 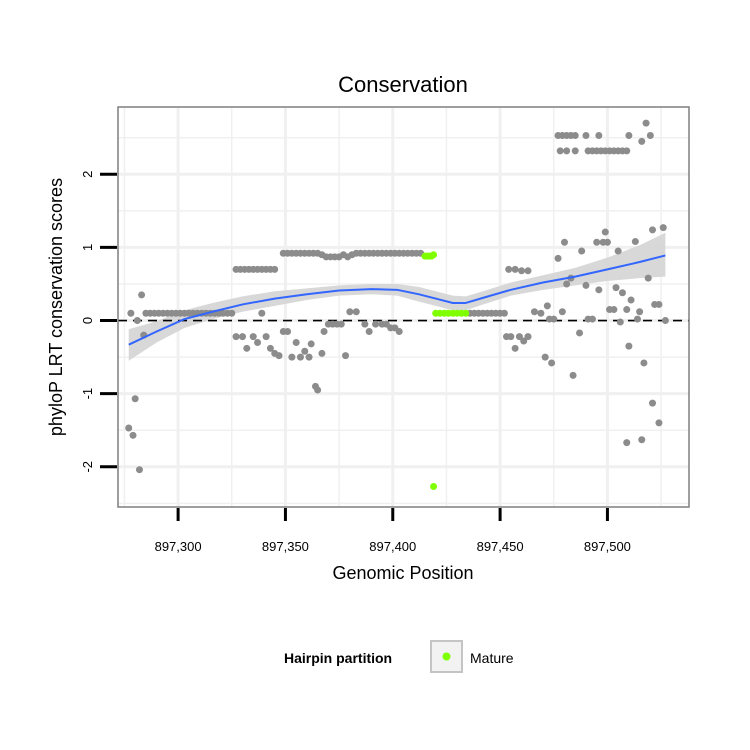 I want to click on legend: Hairpin partition Mature, so click(x=399, y=656).